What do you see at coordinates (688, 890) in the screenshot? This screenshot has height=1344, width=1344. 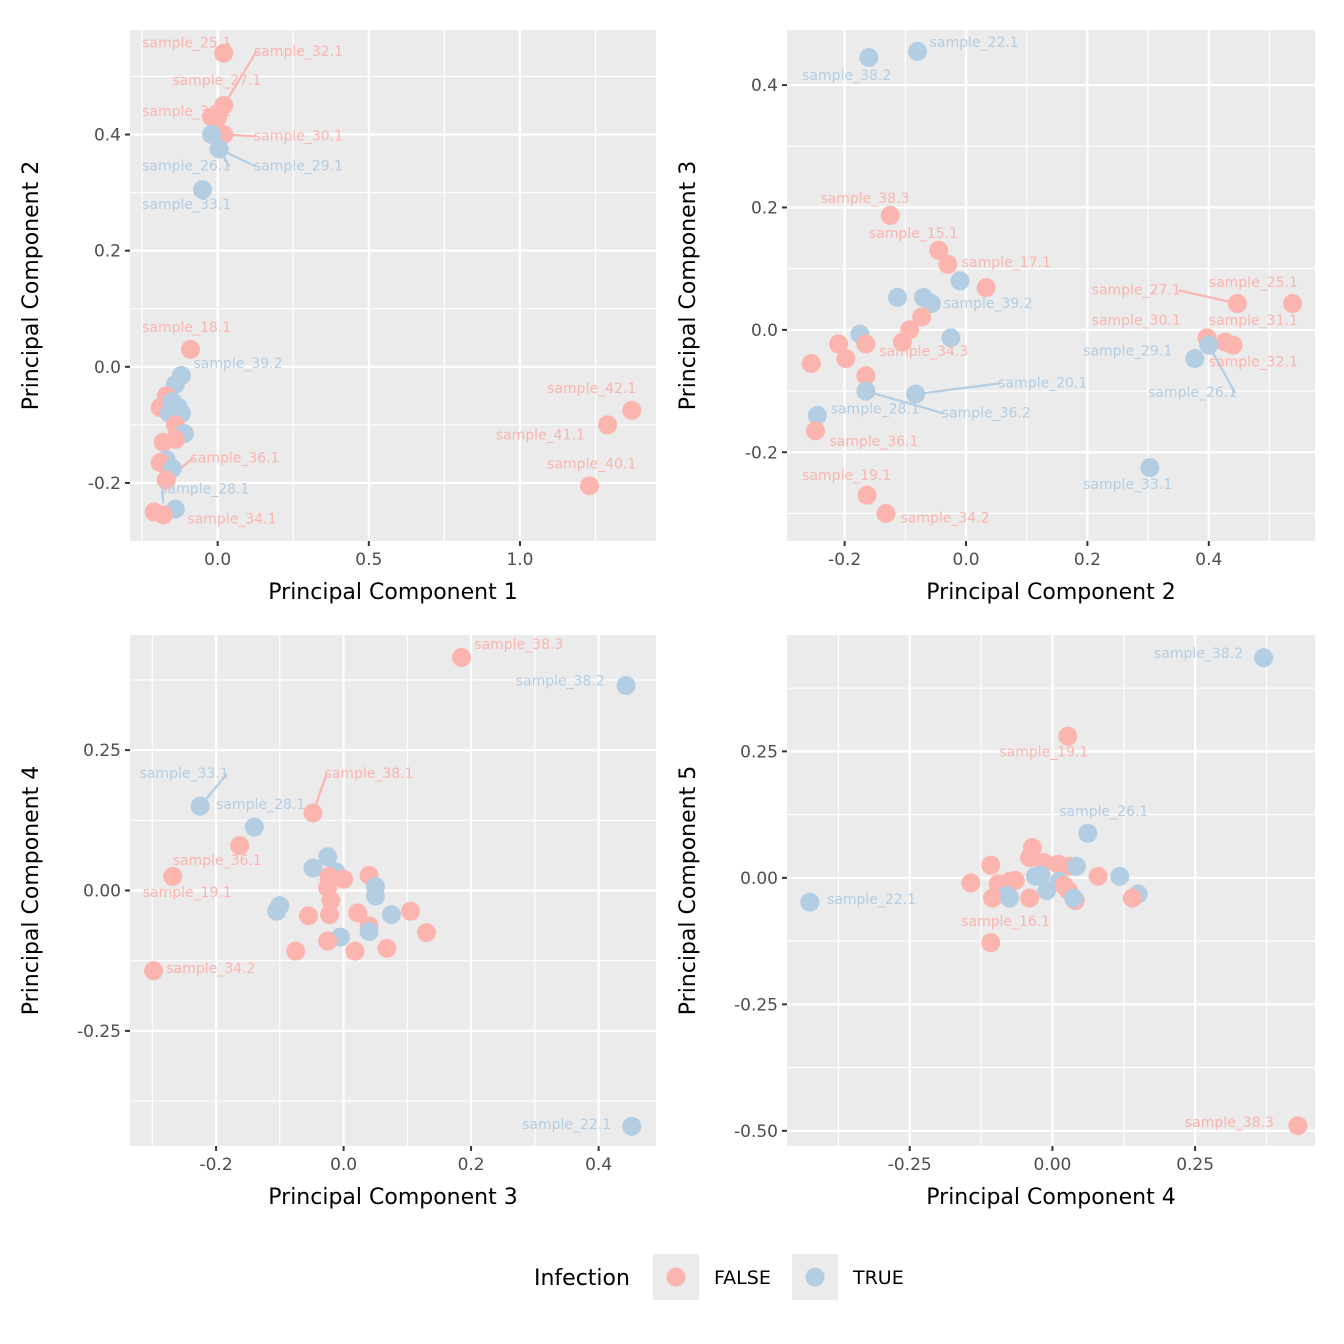 I see `y-axis-title: Principal Component 5` at bounding box center [688, 890].